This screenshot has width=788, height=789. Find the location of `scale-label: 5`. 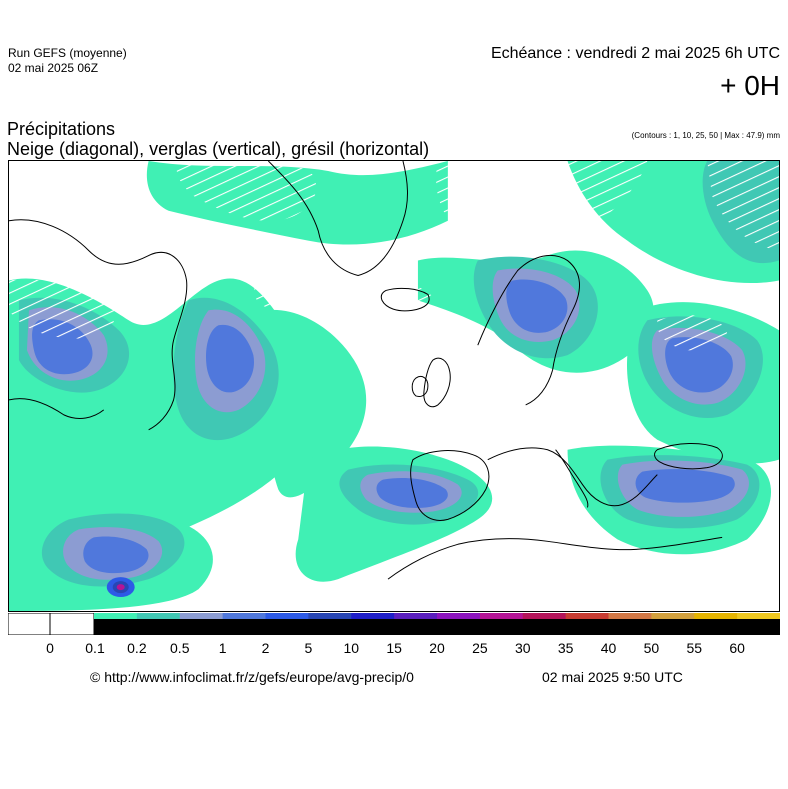

scale-label: 5 is located at coordinates (308, 648).